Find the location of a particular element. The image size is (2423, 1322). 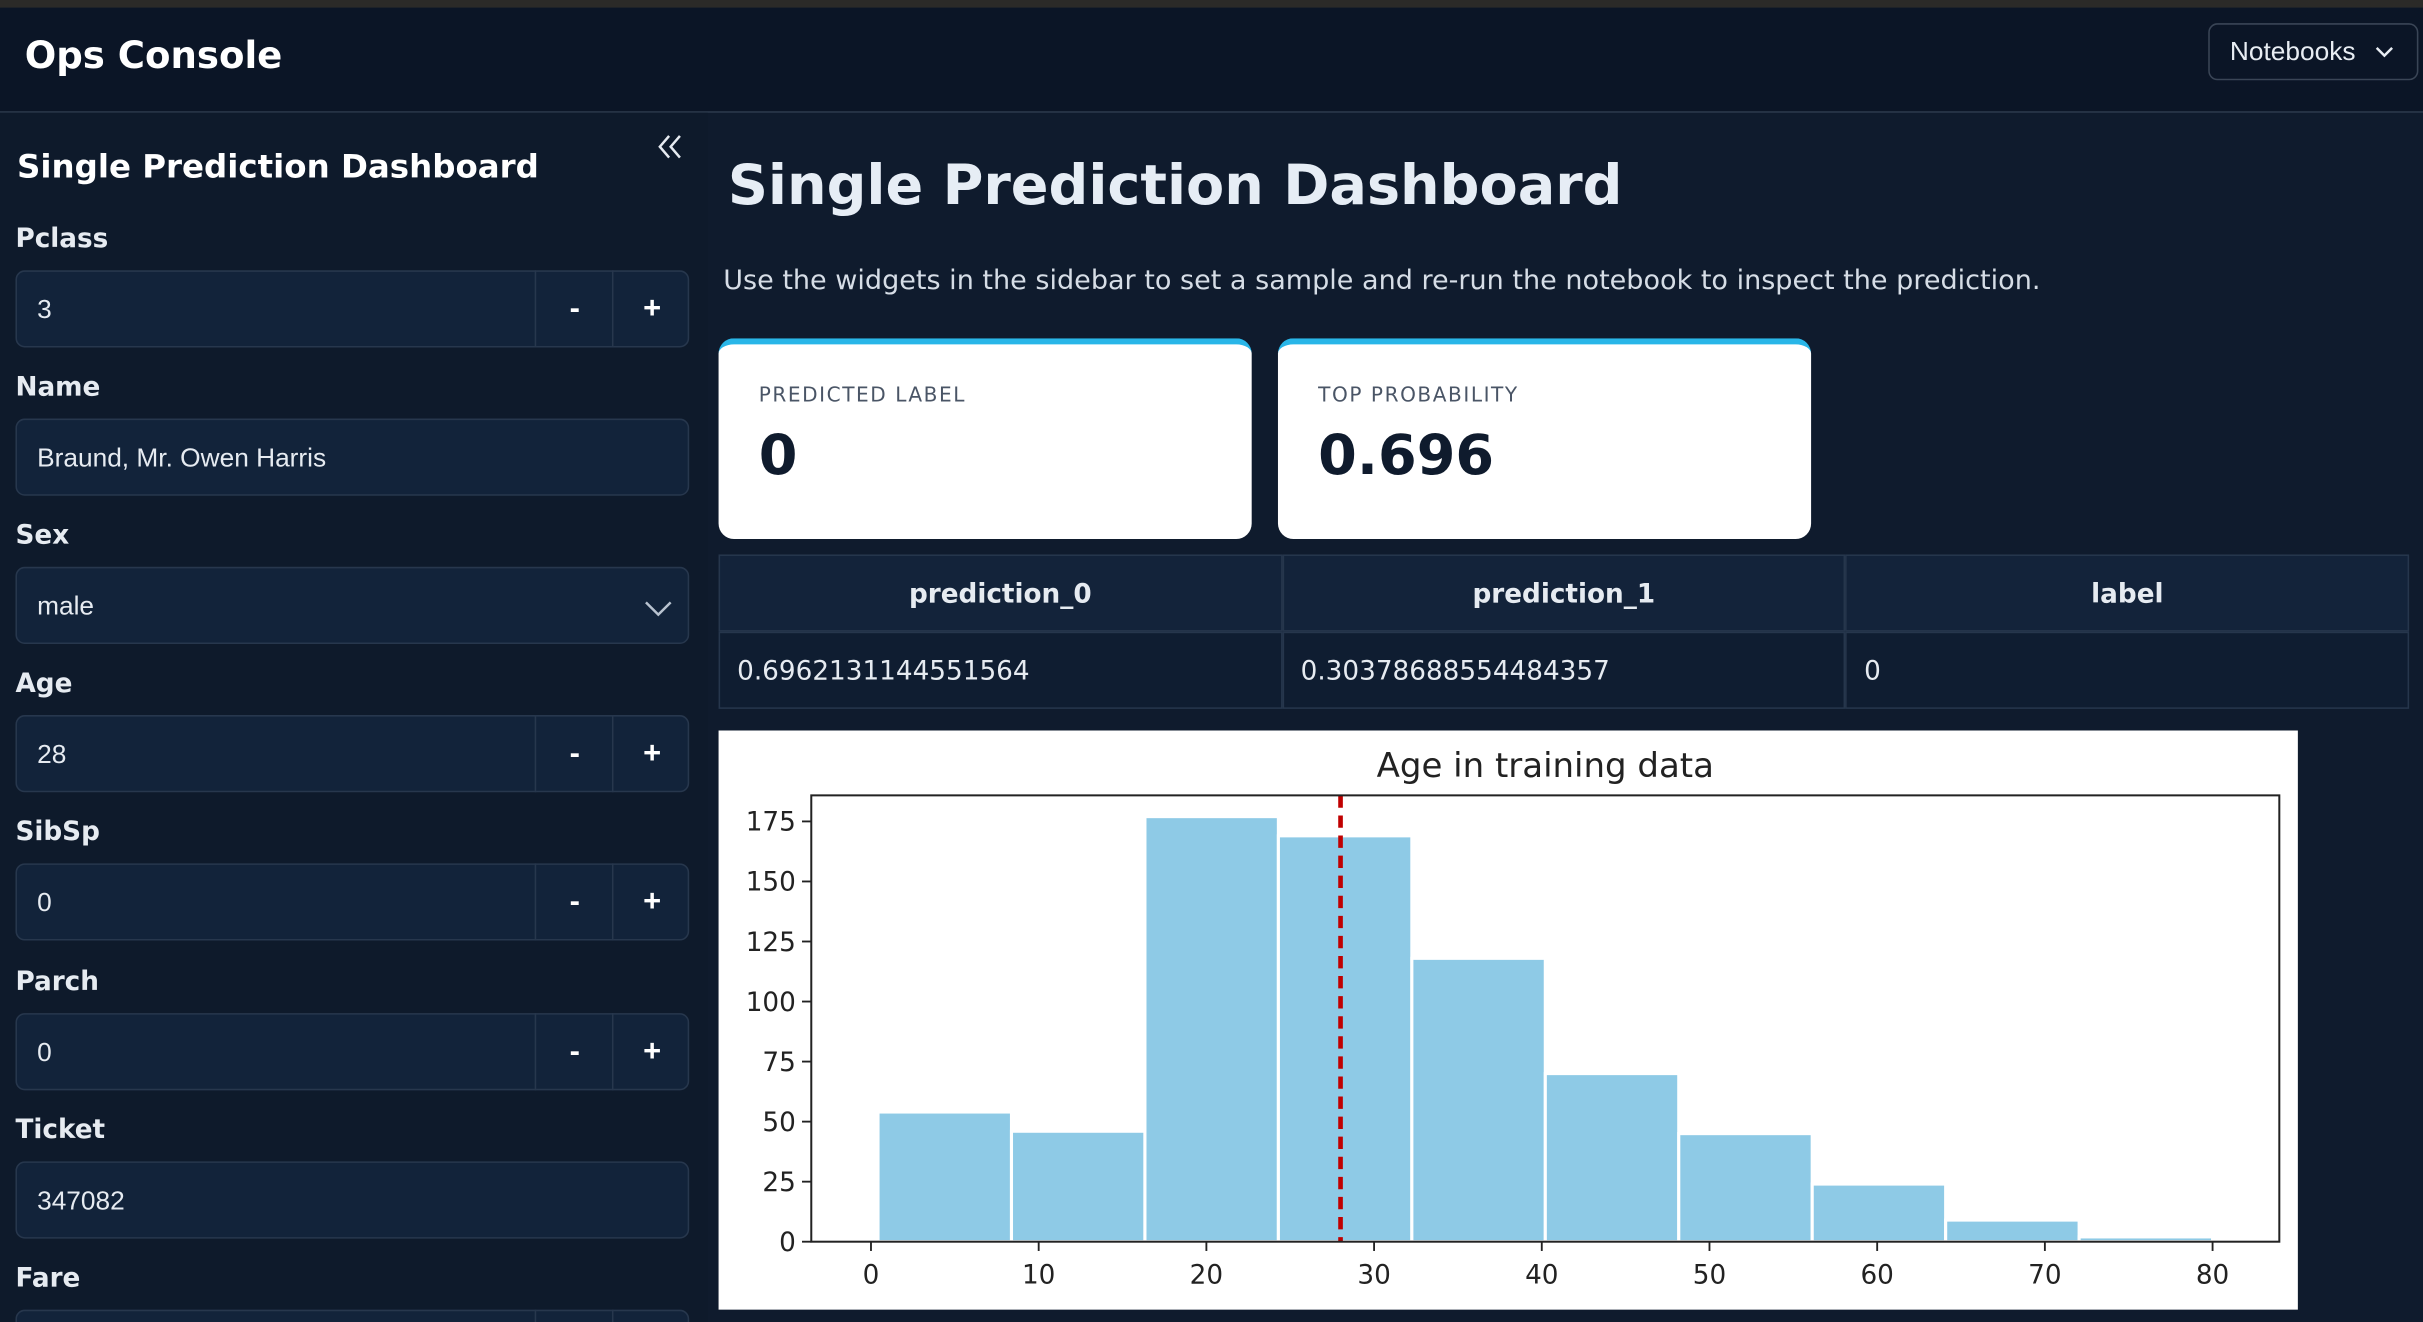

page-title: Single Prediction Dashboard is located at coordinates (1175, 186).